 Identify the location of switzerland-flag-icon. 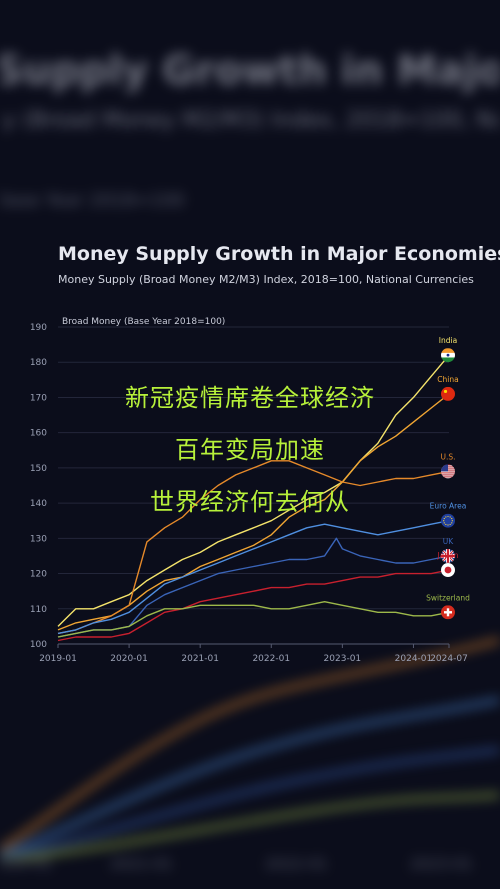
(448, 612).